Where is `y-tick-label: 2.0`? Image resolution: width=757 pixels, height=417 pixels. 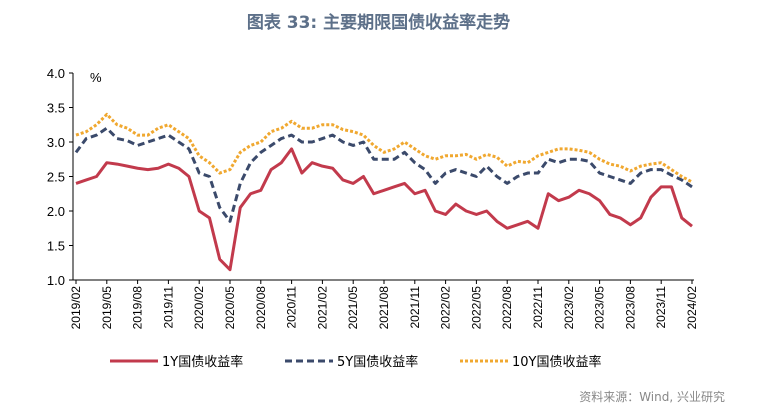 y-tick-label: 2.0 is located at coordinates (56, 211).